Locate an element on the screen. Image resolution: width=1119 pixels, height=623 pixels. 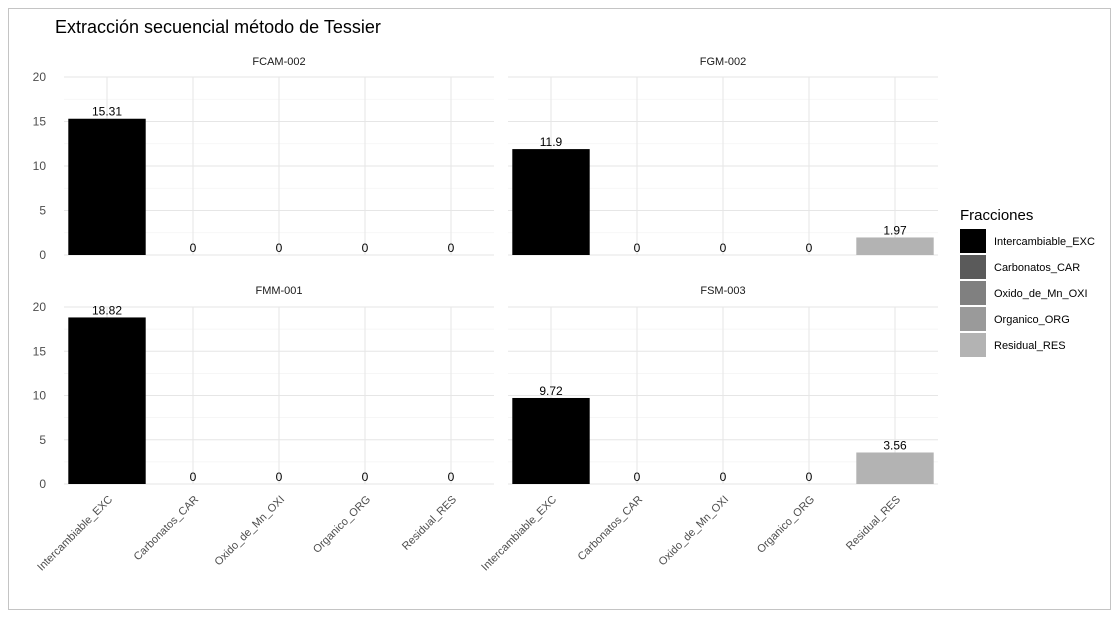
facet-title: FGM-002 is located at coordinates (723, 62).